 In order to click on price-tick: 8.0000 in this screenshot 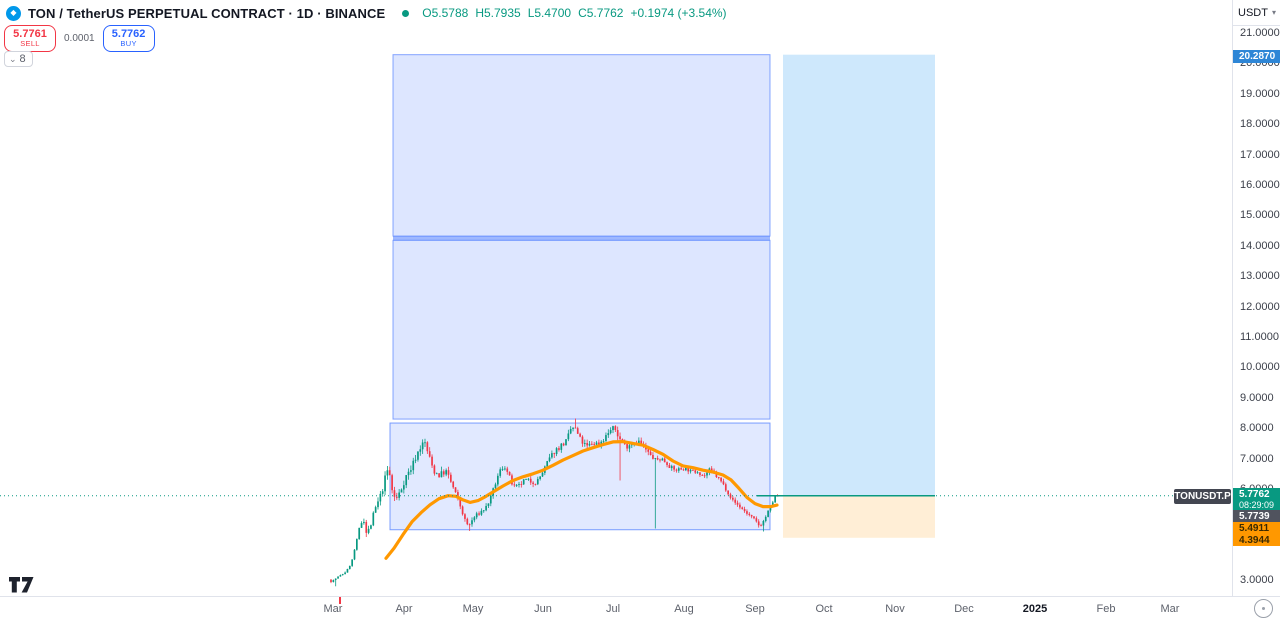, I will do `click(1257, 428)`.